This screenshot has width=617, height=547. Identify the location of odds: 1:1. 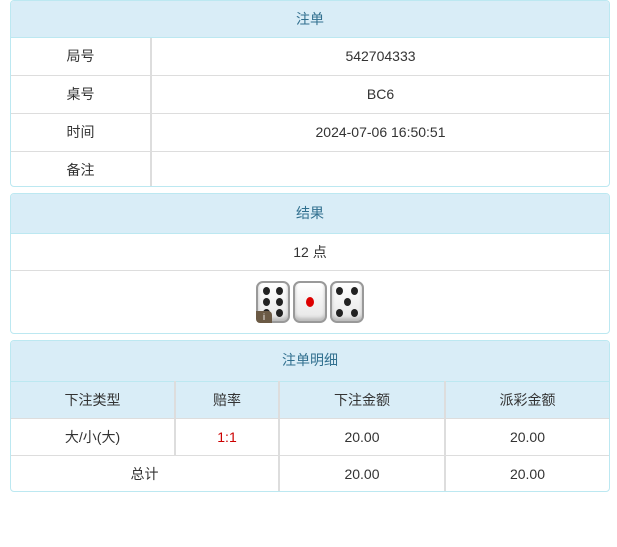
(226, 437).